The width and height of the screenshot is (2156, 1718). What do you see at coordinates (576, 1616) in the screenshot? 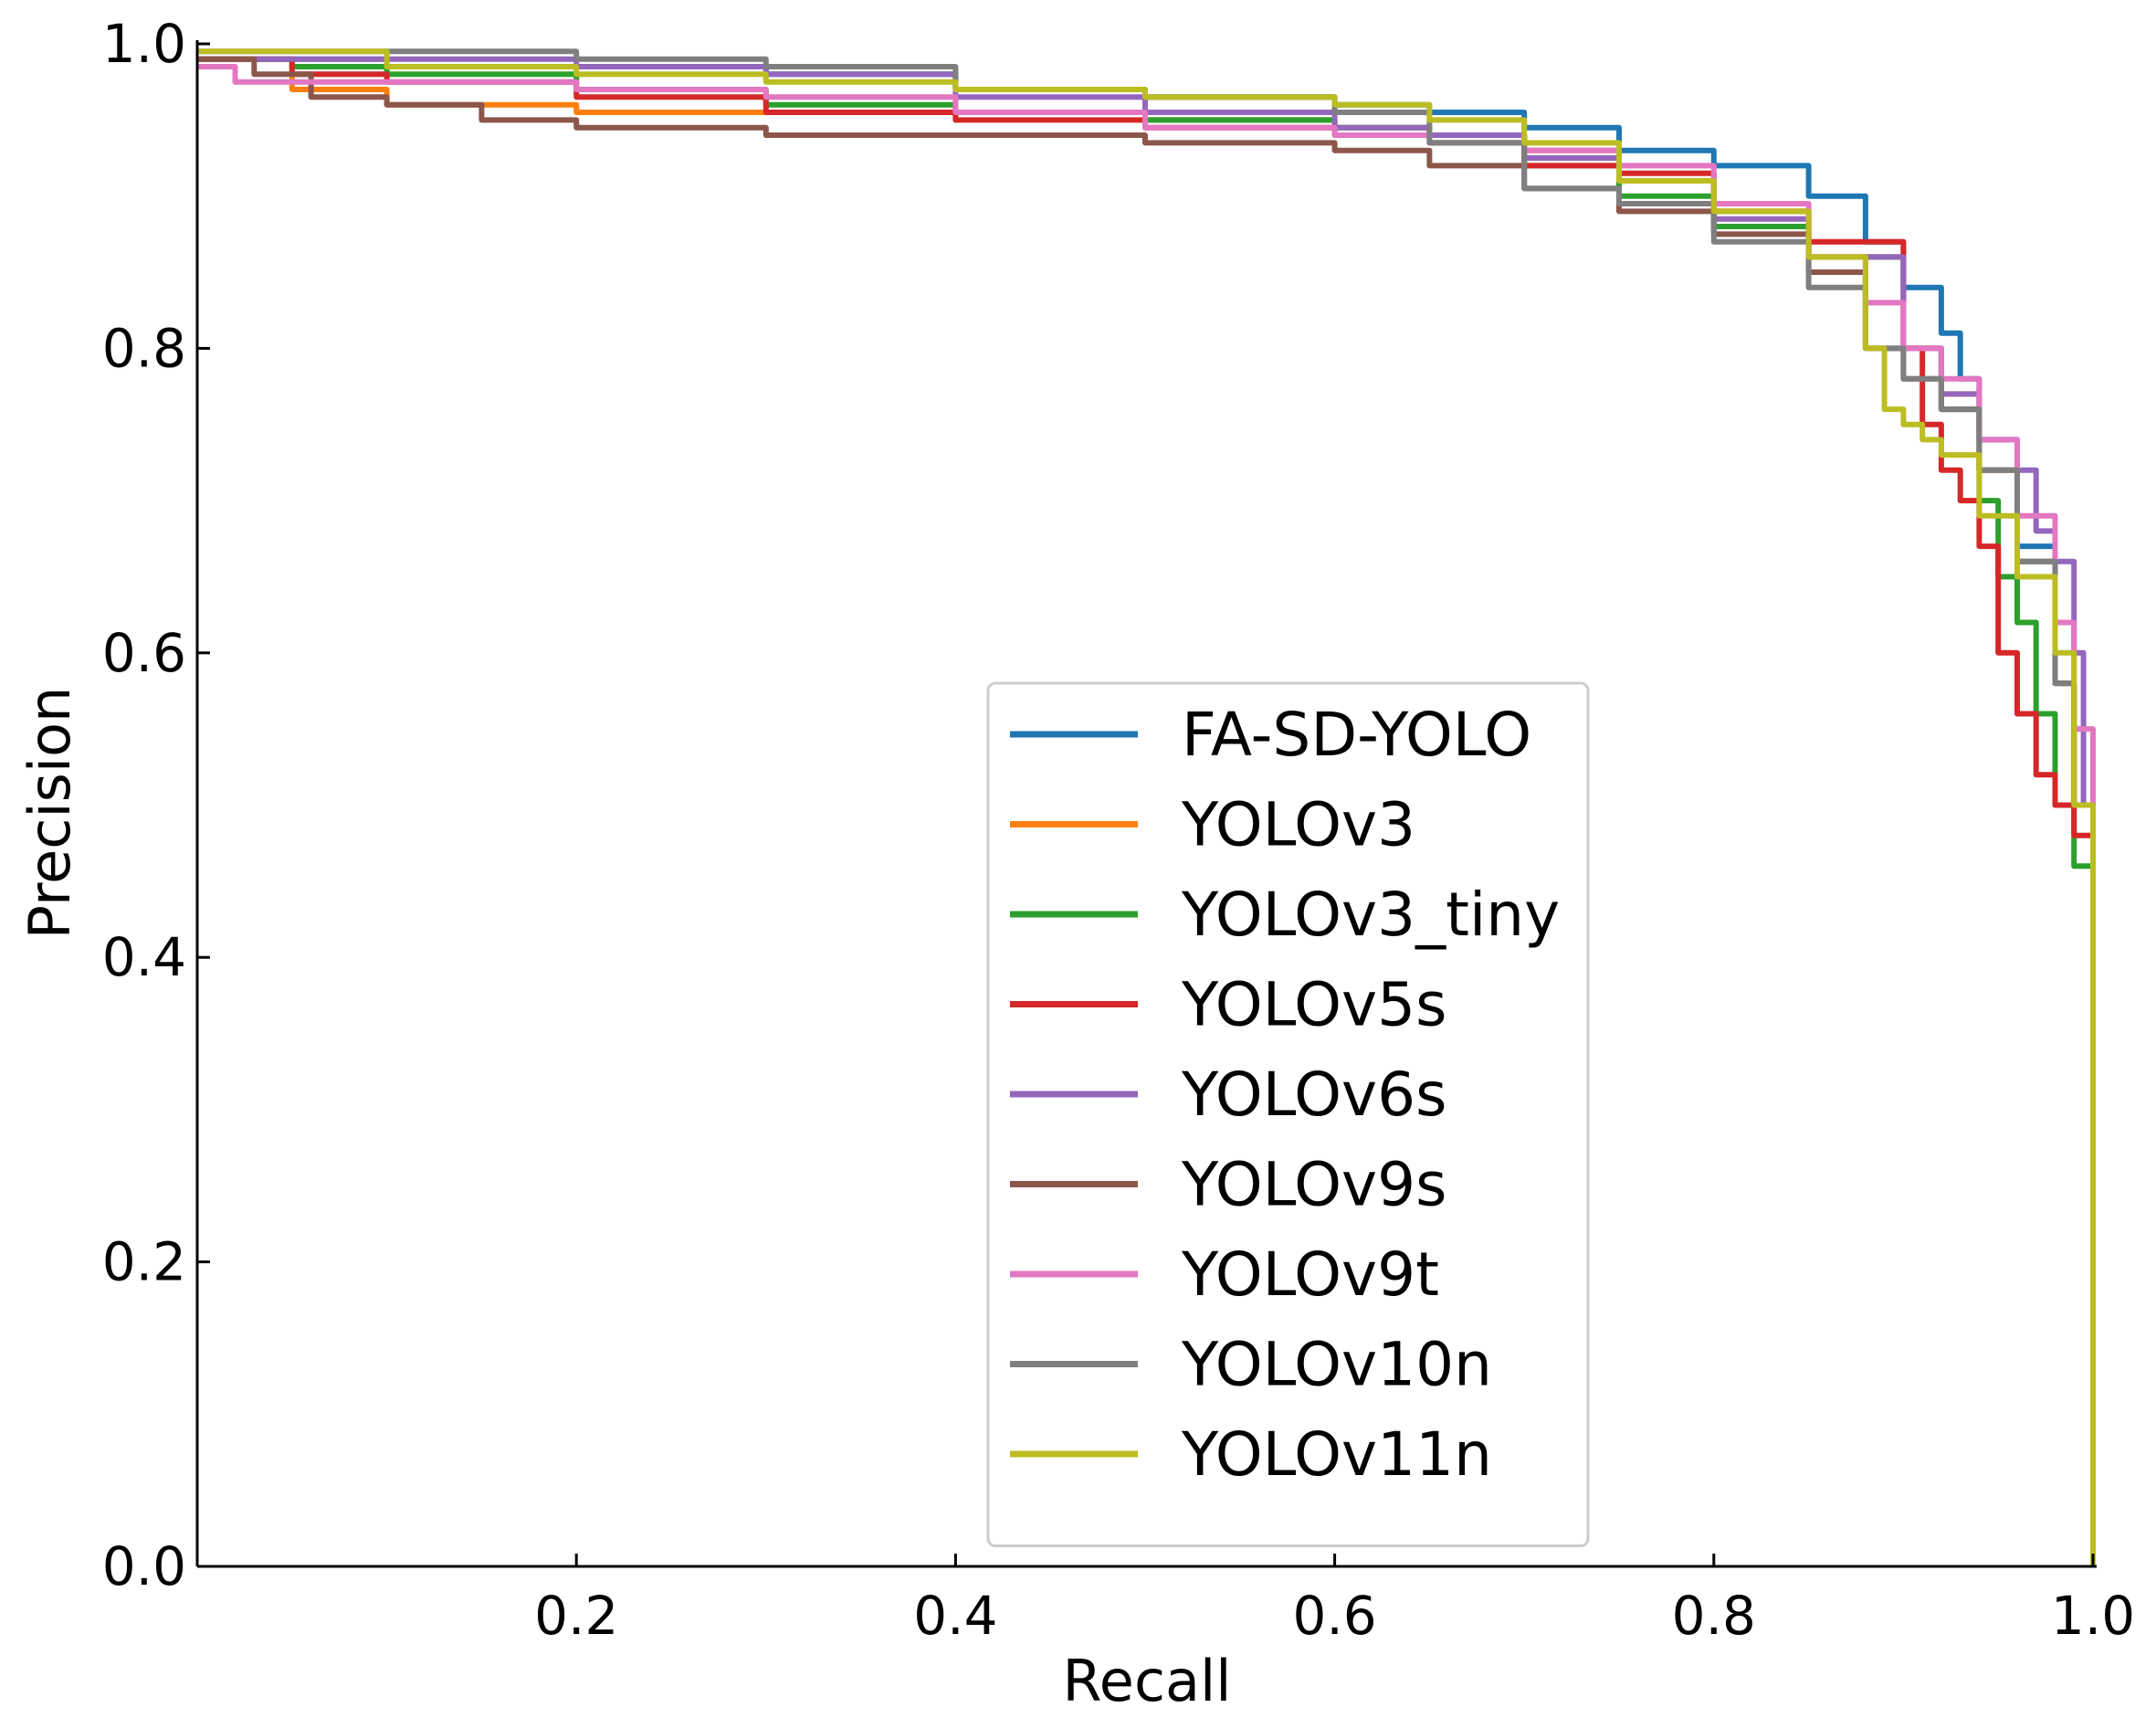
I see `x-tick-label: 0.2` at bounding box center [576, 1616].